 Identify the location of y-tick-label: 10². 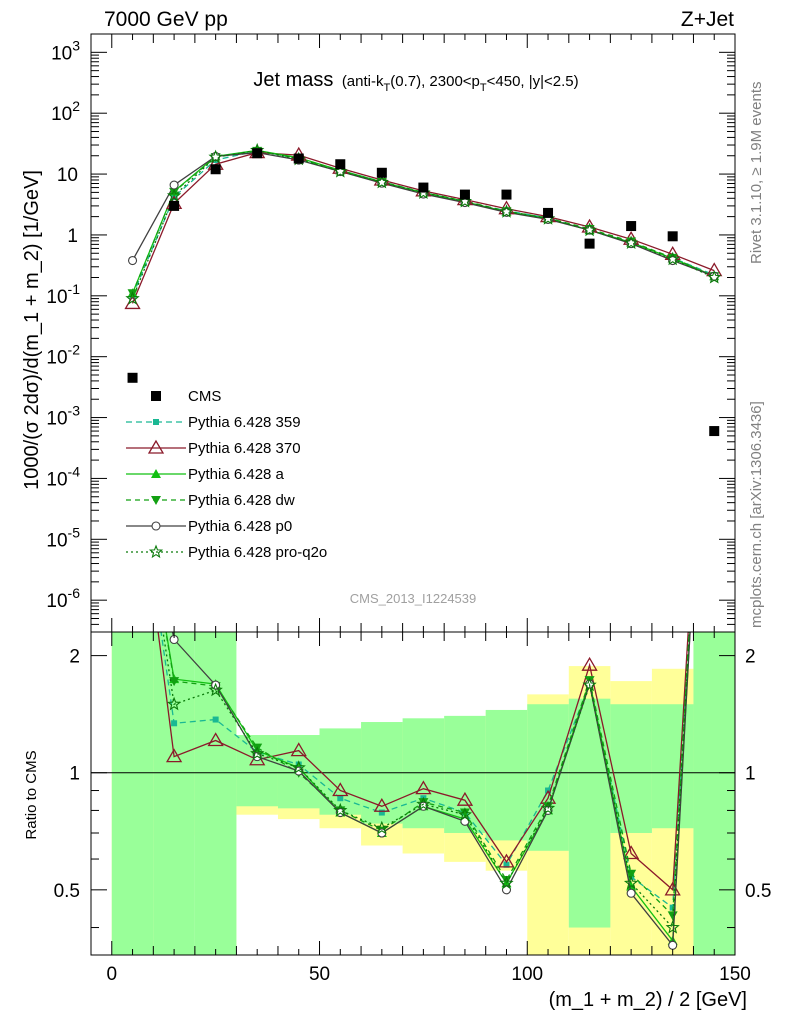
(65, 111).